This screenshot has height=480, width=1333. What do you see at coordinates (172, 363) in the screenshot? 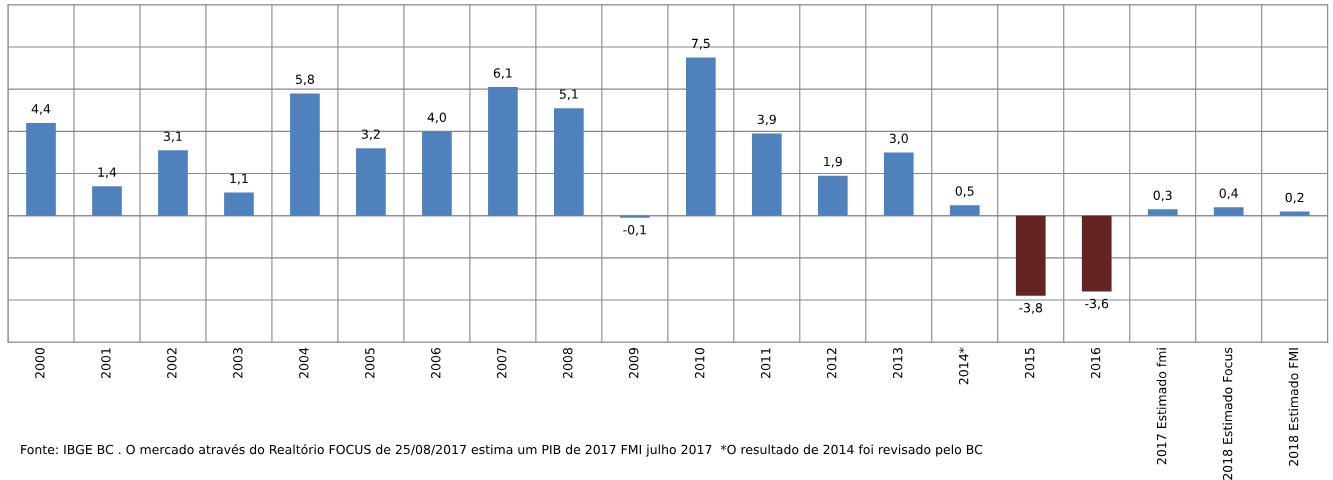
I see `x-tick-label: 2002` at bounding box center [172, 363].